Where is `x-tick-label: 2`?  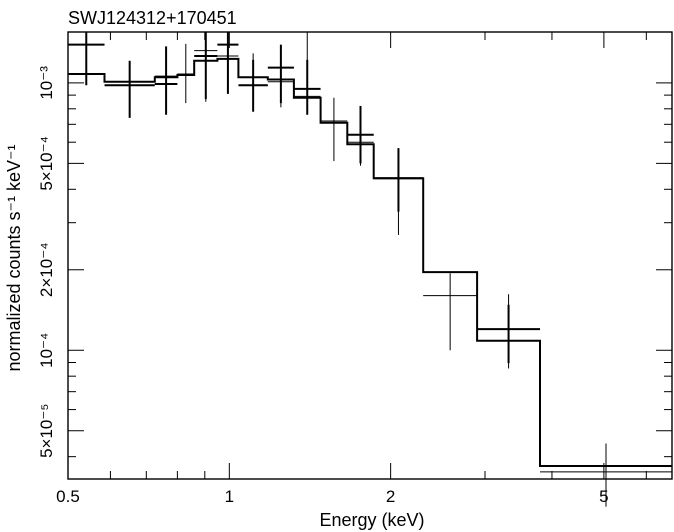 x-tick-label: 2 is located at coordinates (390, 496).